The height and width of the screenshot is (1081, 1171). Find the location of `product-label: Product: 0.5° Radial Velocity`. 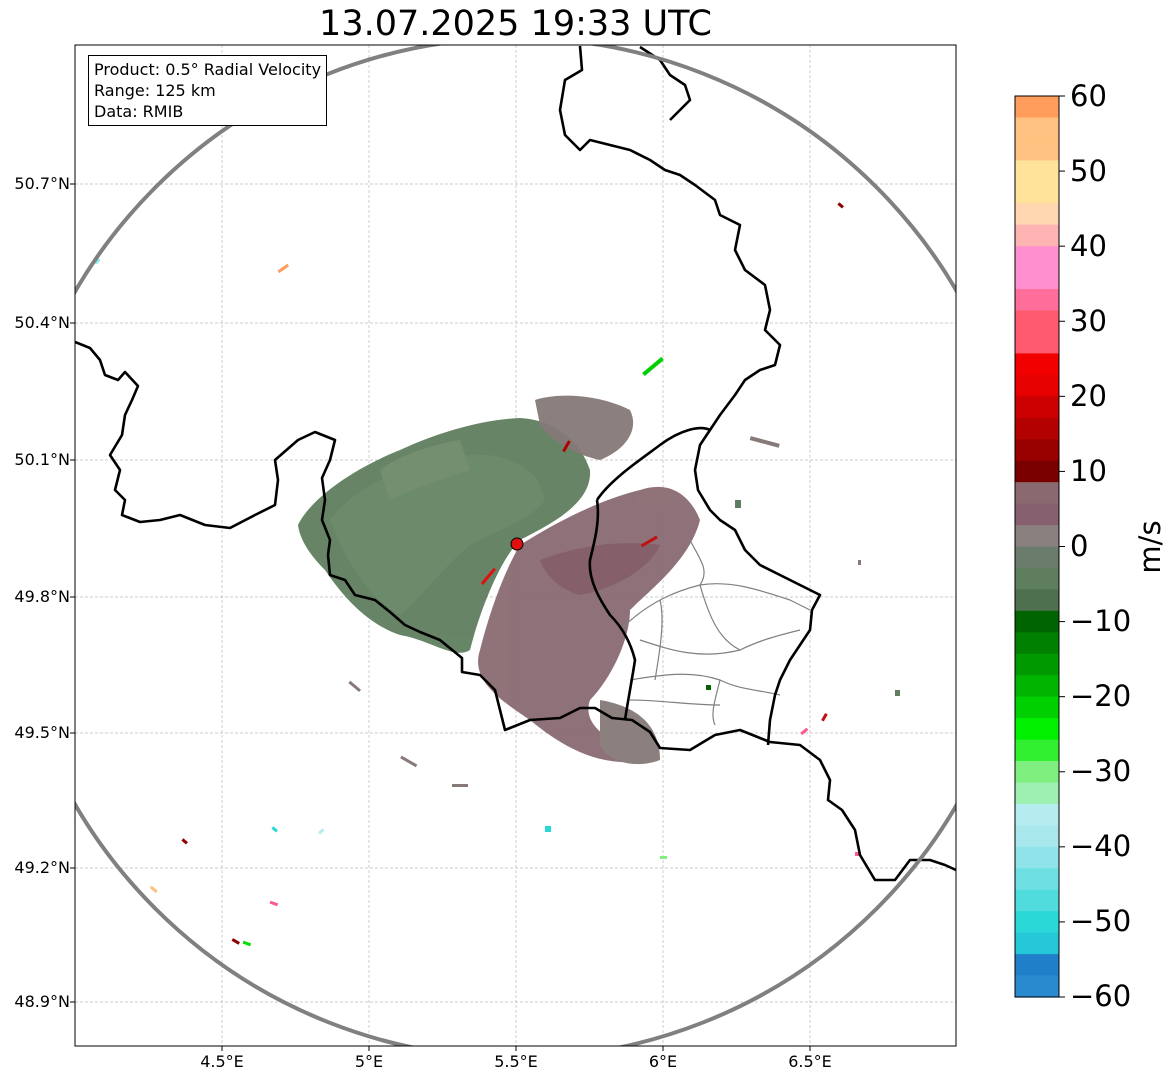

product-label: Product: 0.5° Radial Velocity is located at coordinates (208, 69).